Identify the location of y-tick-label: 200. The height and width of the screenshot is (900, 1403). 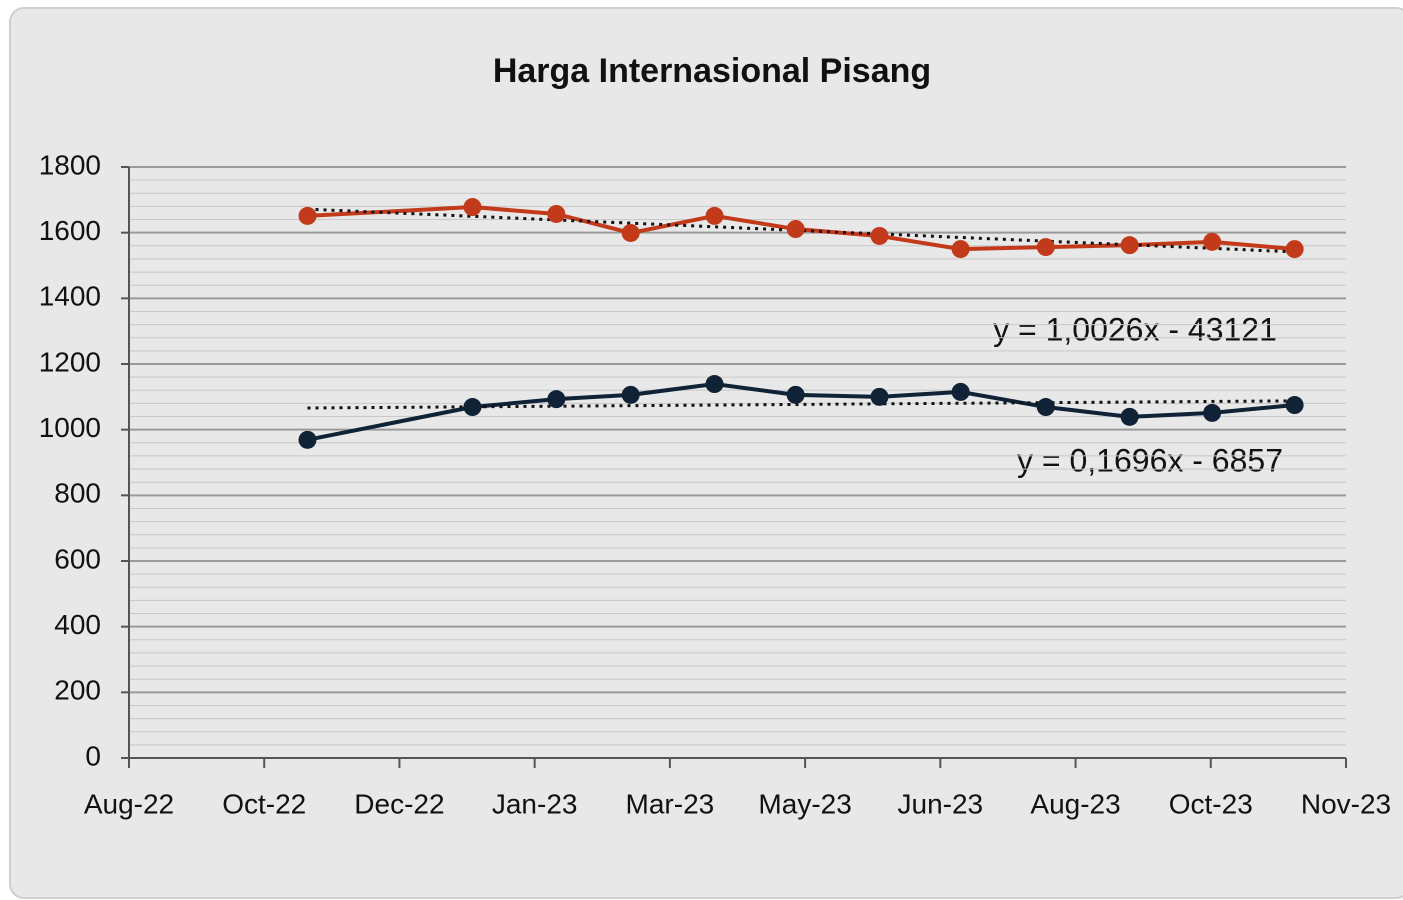
(77, 690).